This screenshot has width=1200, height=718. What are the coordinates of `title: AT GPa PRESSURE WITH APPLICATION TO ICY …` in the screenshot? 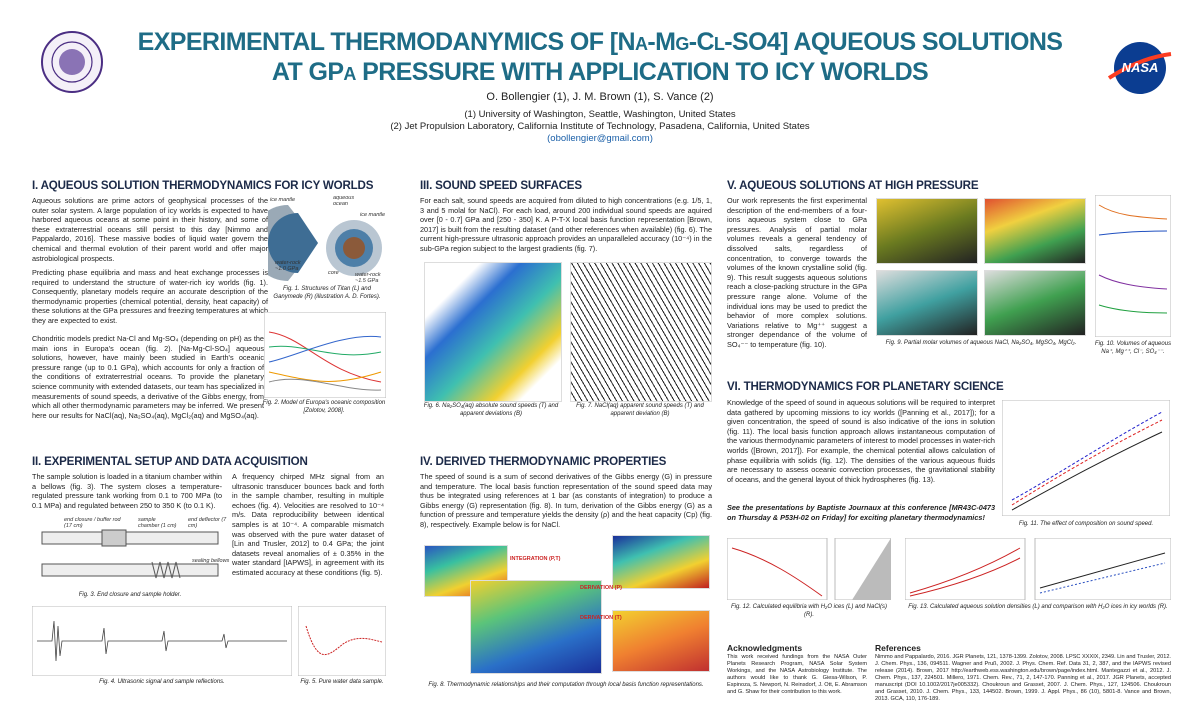 It's located at (600, 72).